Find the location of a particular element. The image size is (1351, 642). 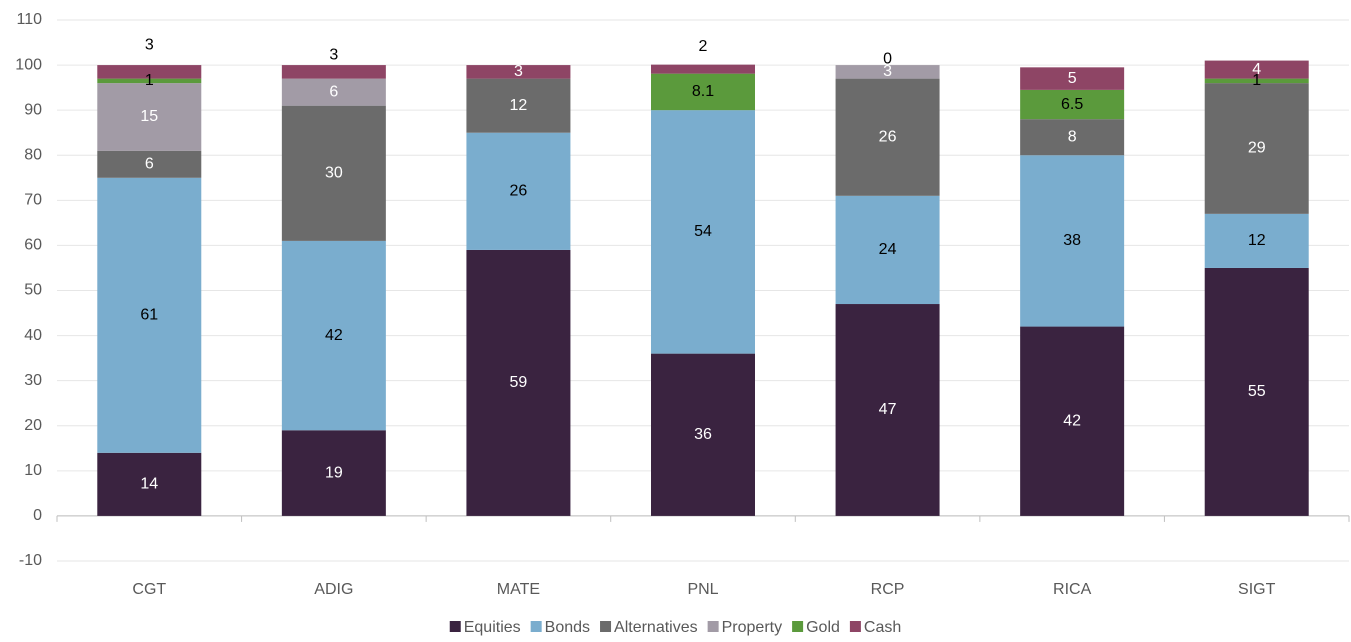

data-label: 29 is located at coordinates (1257, 148).